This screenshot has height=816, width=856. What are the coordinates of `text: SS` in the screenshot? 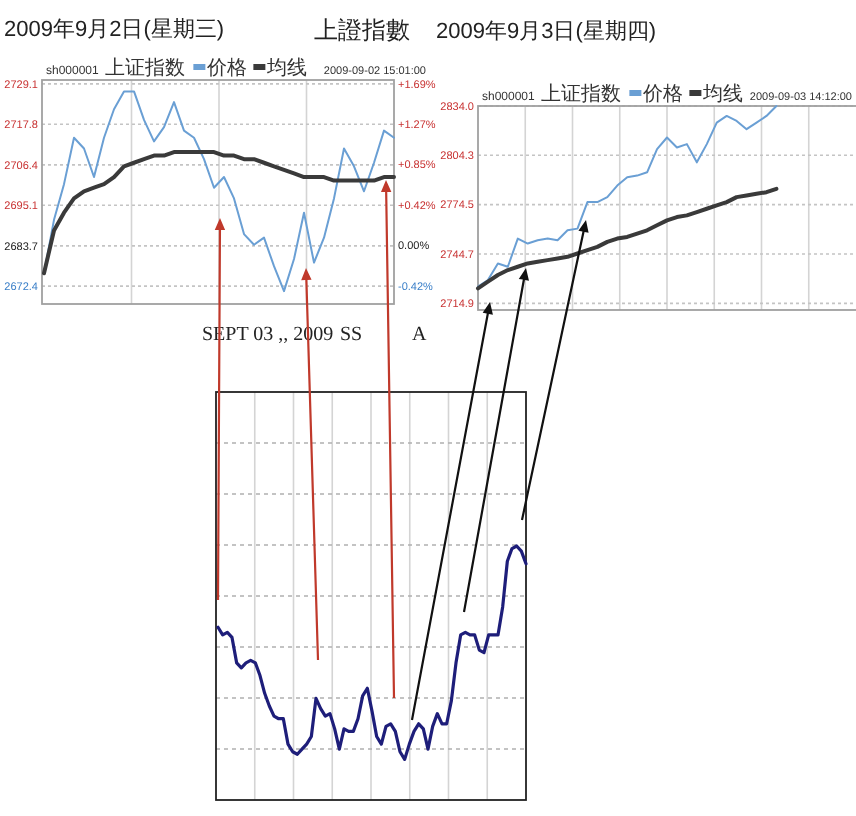 It's located at (351, 335).